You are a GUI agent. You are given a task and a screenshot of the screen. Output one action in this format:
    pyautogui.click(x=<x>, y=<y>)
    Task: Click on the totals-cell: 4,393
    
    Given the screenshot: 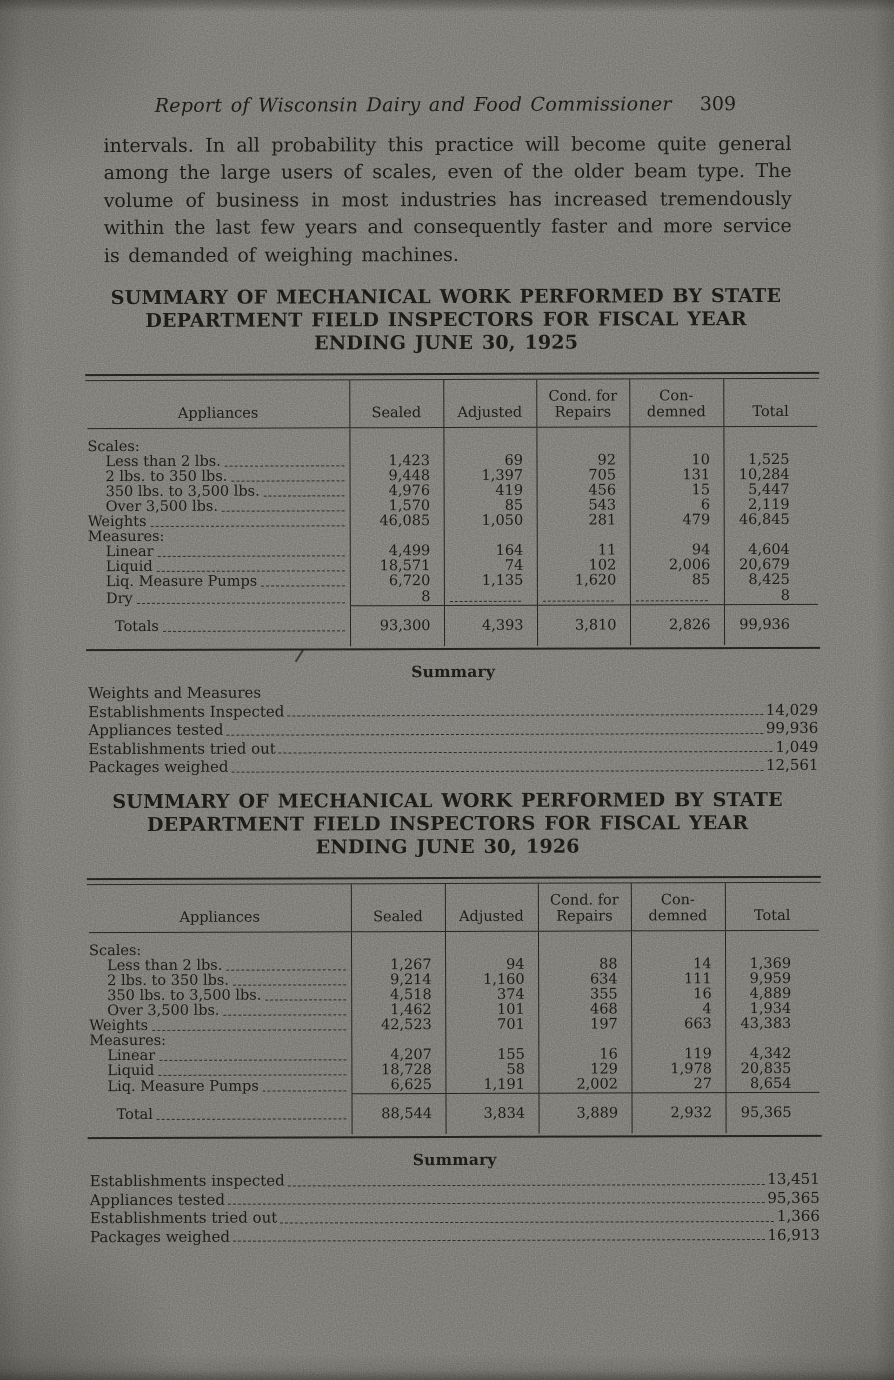 What is the action you would take?
    pyautogui.click(x=490, y=629)
    